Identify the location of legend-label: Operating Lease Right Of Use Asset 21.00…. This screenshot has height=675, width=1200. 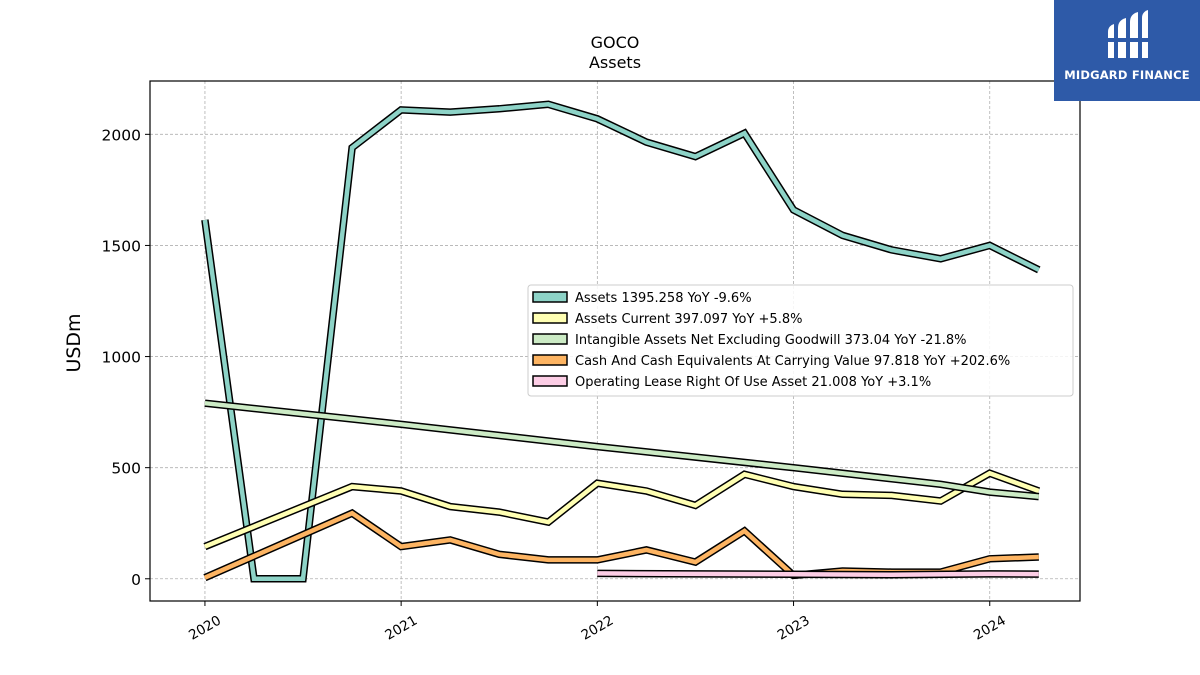
(753, 382).